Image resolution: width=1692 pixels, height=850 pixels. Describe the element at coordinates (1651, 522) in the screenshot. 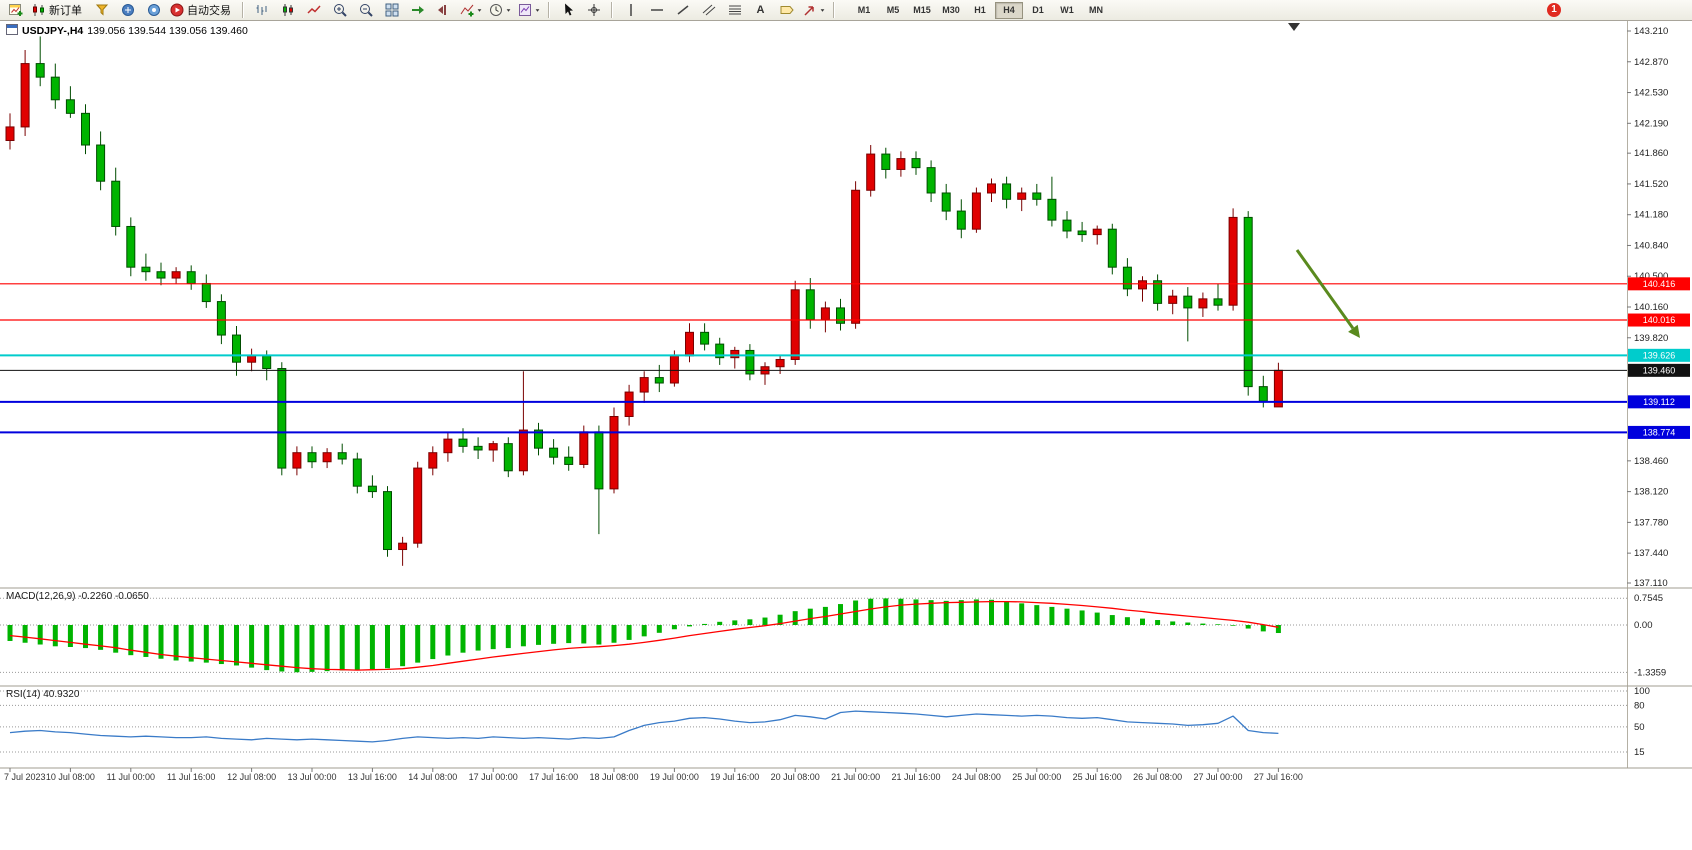

I see `svg-text: 137.780` at that location.